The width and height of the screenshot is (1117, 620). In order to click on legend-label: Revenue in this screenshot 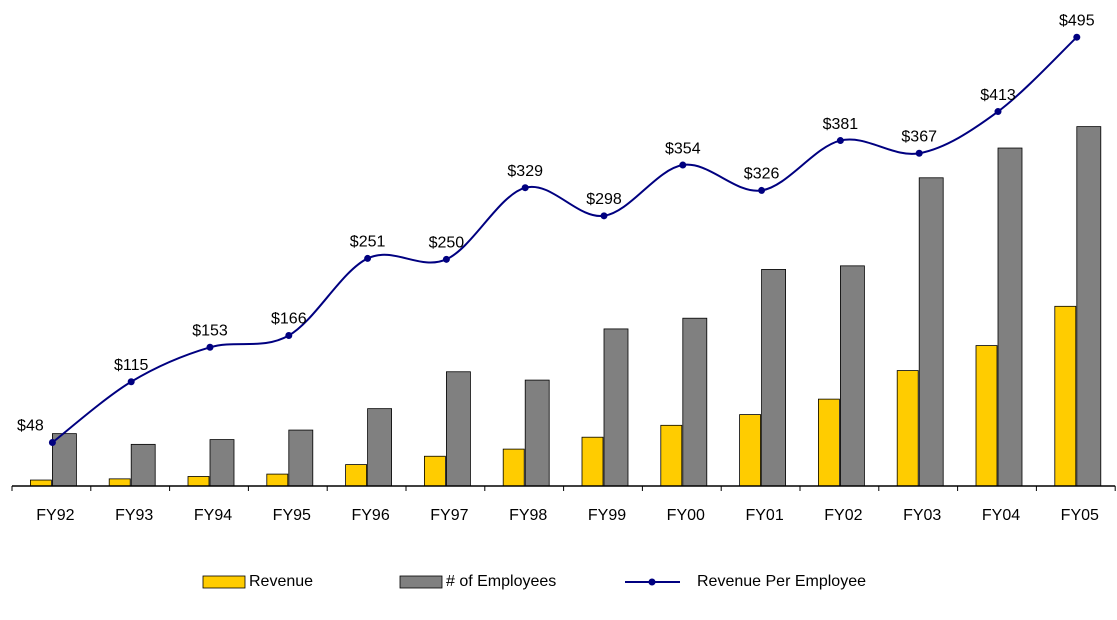, I will do `click(281, 581)`.